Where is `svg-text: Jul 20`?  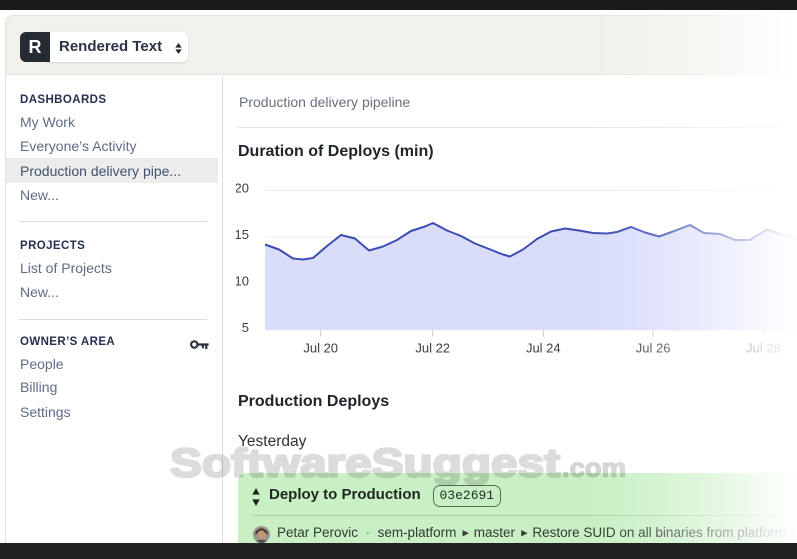
svg-text: Jul 20 is located at coordinates (320, 348).